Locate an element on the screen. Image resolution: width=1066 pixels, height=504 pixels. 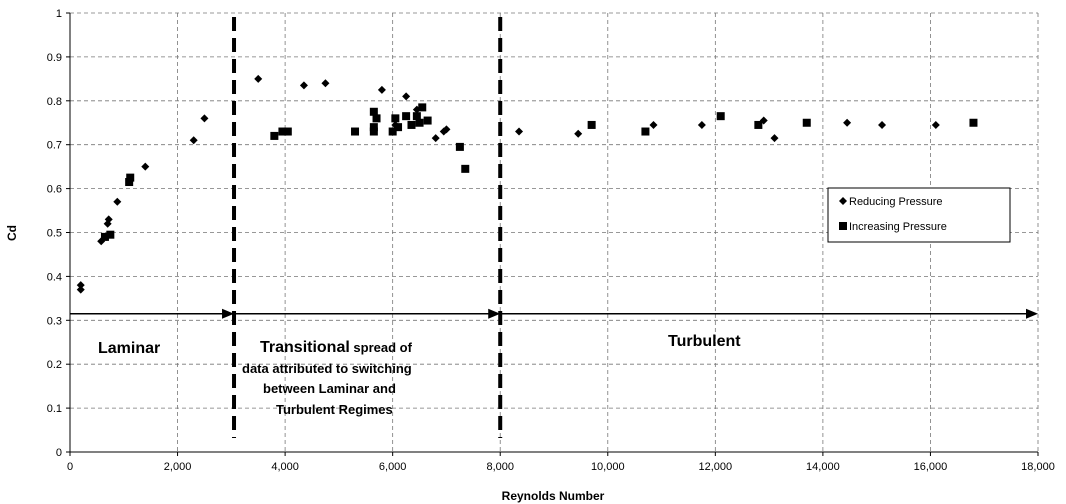
legend: Reducing Pressure Increasing Pressure is located at coordinates (919, 215).